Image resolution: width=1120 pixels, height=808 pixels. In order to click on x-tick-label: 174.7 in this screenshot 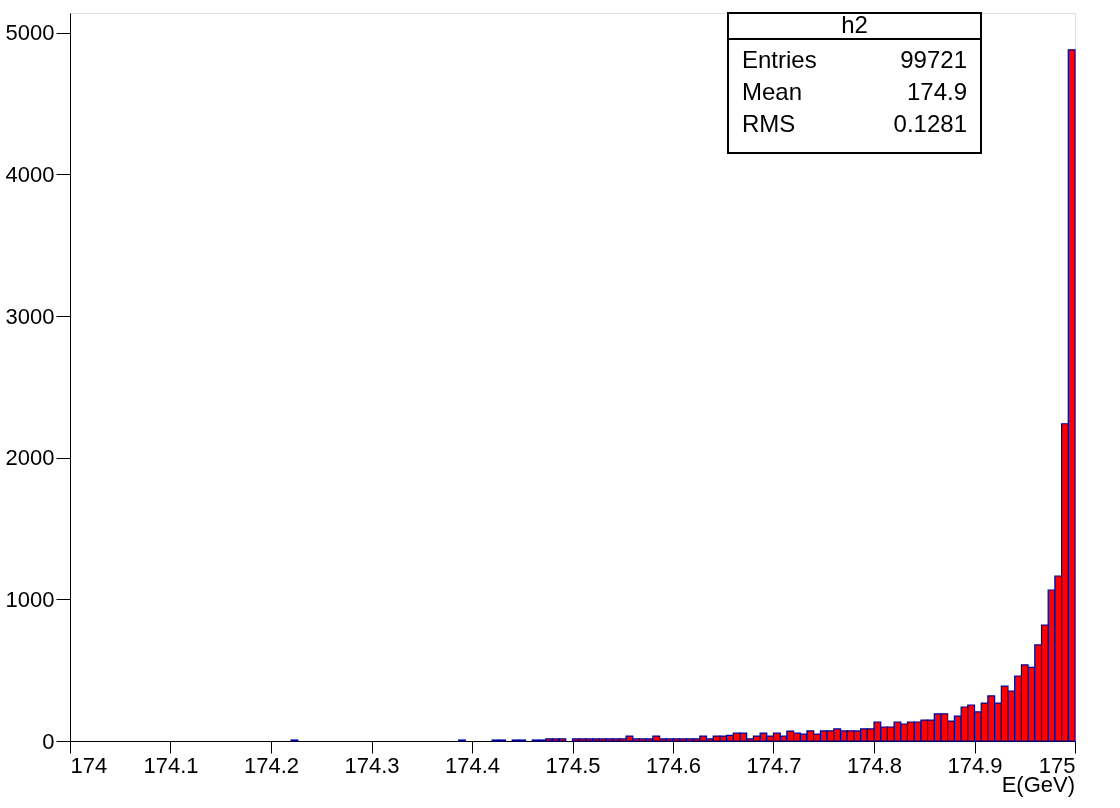, I will do `click(774, 765)`.